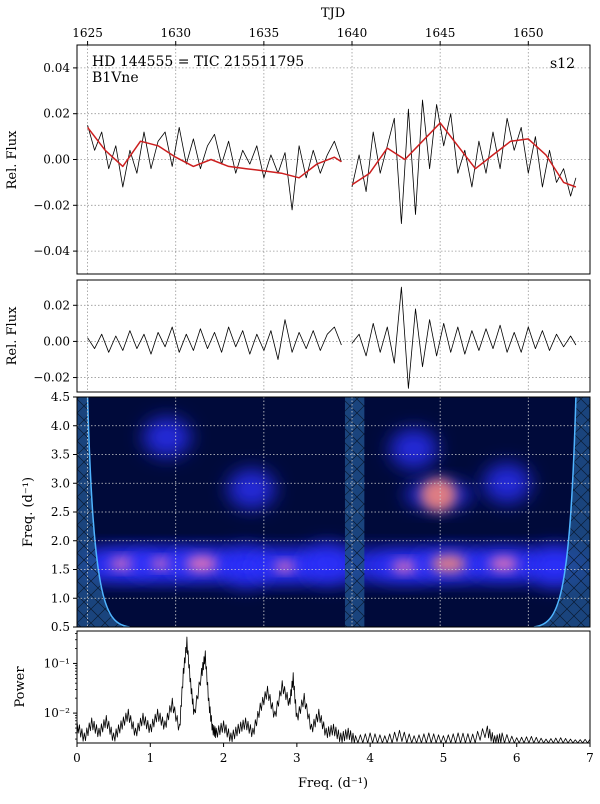 This screenshot has height=804, width=600. What do you see at coordinates (56, 68) in the screenshot?
I see `lc-ytick-label: 0.04` at bounding box center [56, 68].